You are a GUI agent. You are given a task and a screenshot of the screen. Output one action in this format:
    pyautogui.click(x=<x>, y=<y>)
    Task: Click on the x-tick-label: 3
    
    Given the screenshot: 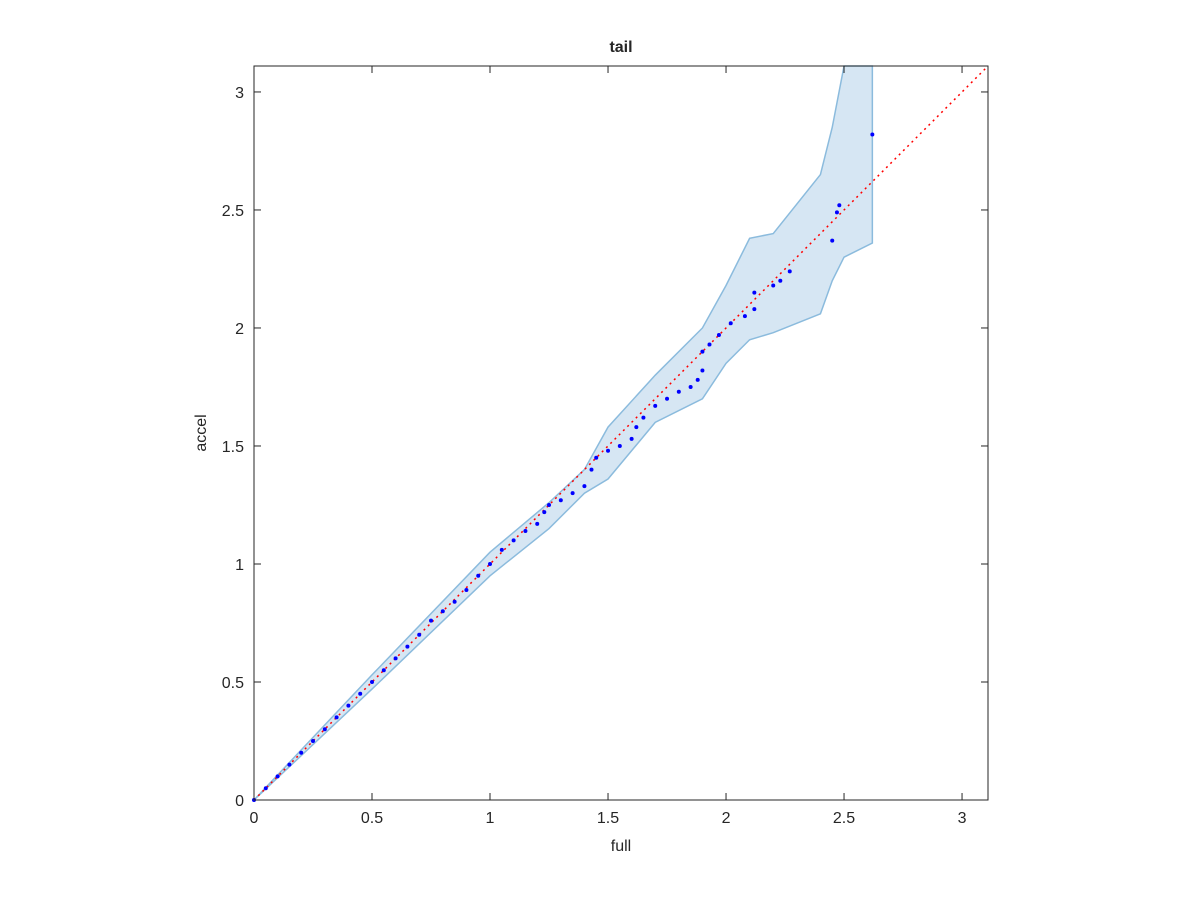 What is the action you would take?
    pyautogui.click(x=962, y=818)
    